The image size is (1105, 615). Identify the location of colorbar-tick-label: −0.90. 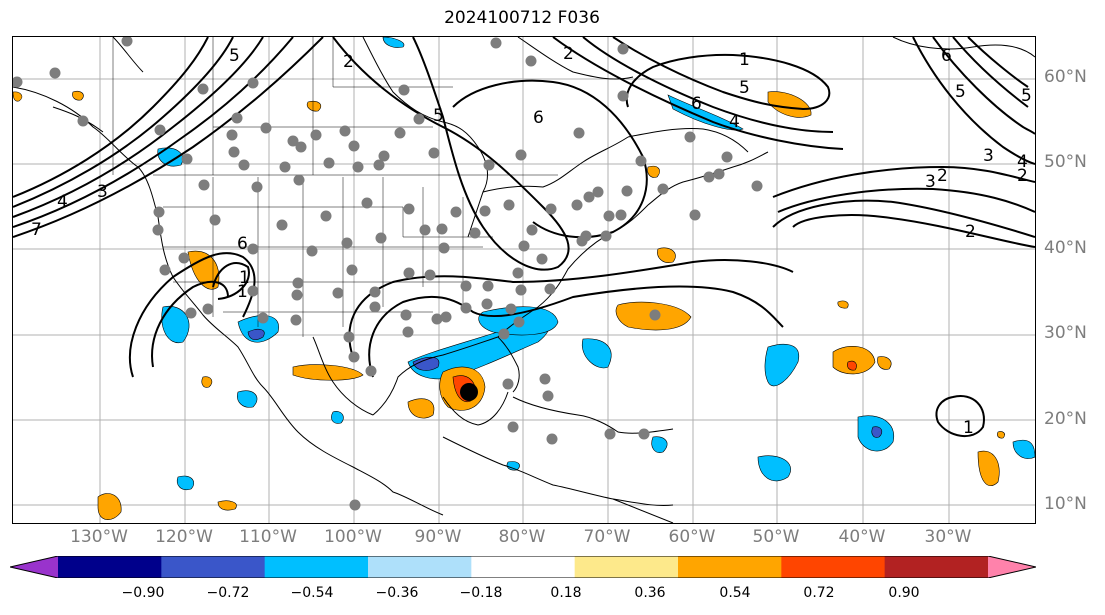
(143, 593).